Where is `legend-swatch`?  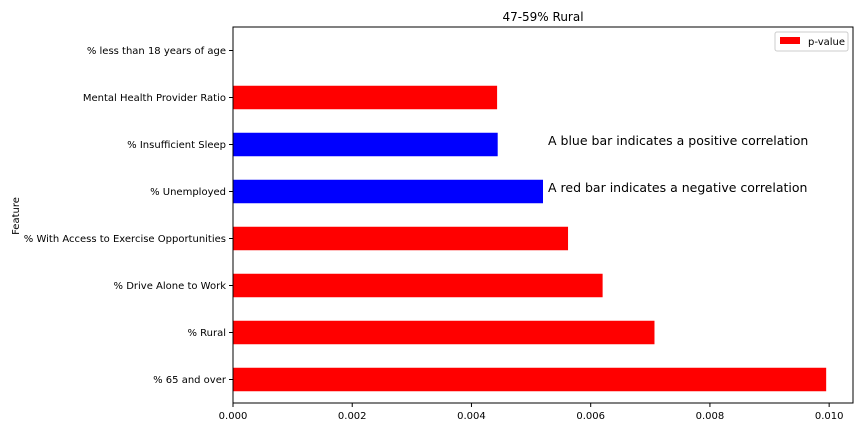
legend-swatch is located at coordinates (790, 40).